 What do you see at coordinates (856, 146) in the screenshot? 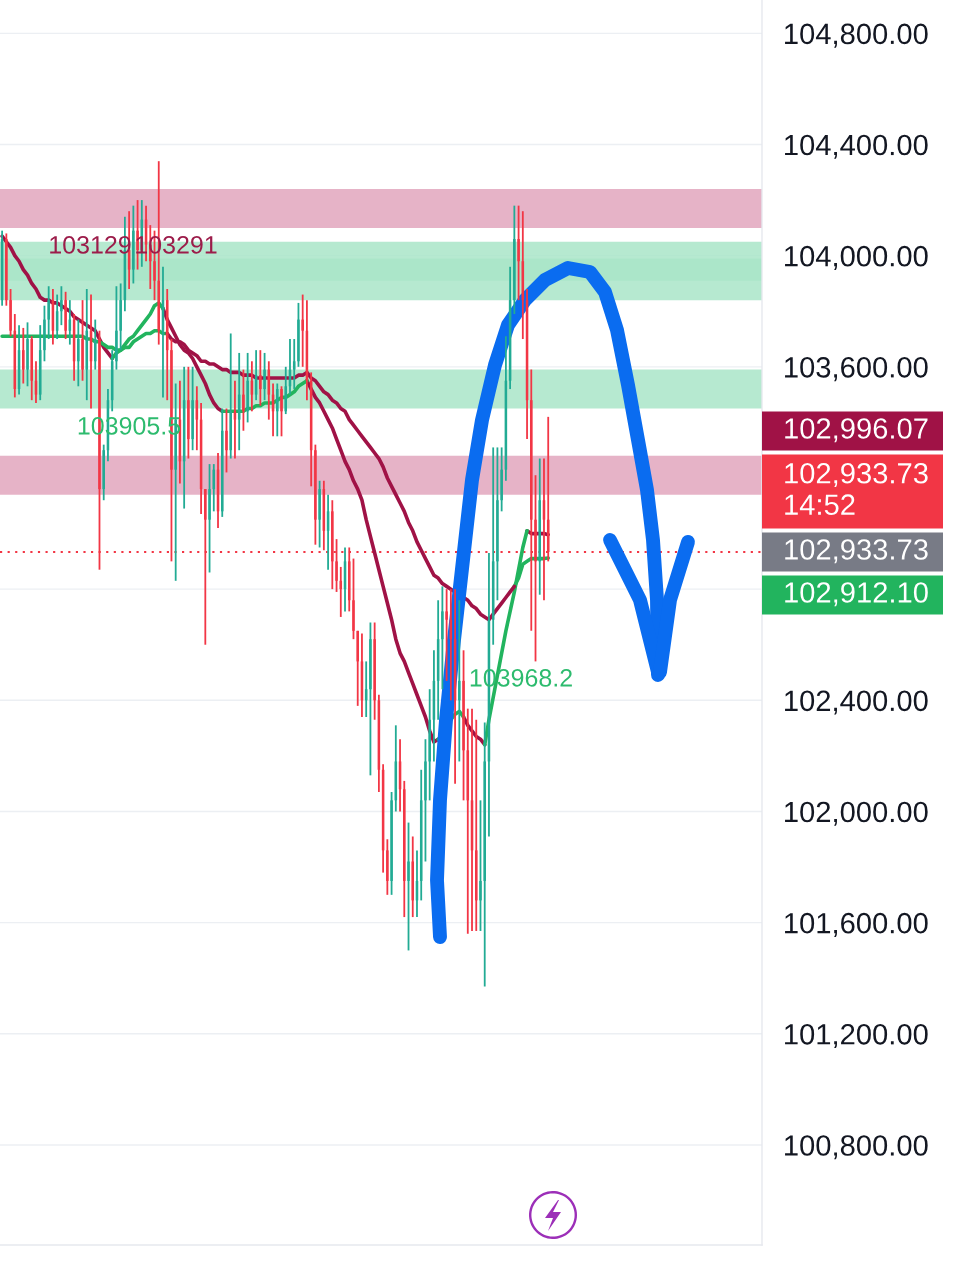
I see `y-tick-label: 104,400.00` at bounding box center [856, 146].